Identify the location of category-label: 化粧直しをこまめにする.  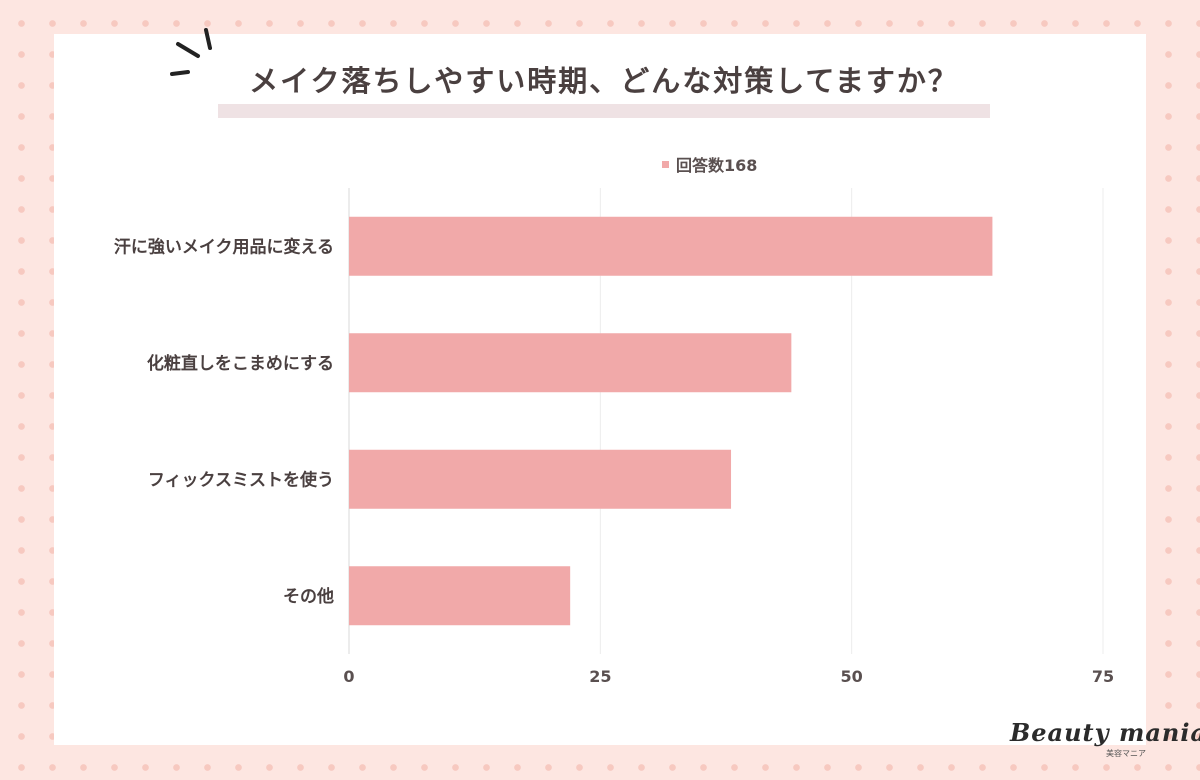
(240, 363).